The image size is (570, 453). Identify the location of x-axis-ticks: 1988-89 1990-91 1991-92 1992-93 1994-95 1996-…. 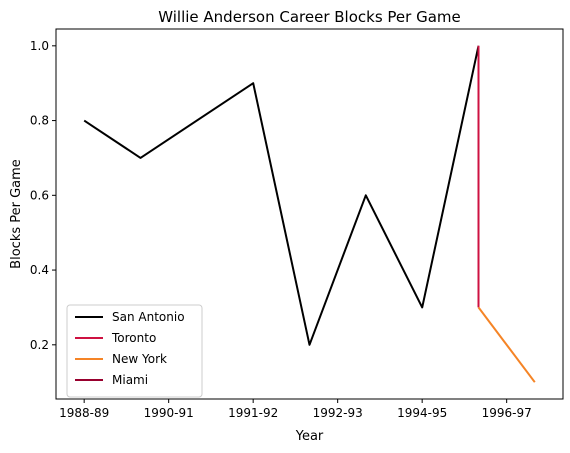
(295, 409).